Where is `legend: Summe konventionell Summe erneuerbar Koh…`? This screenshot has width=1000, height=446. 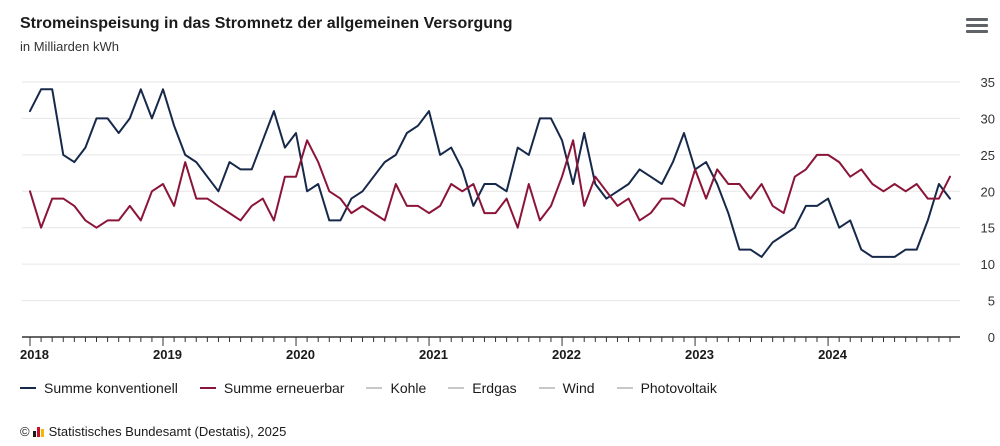 legend: Summe konventionell Summe erneuerbar Koh… is located at coordinates (379, 388).